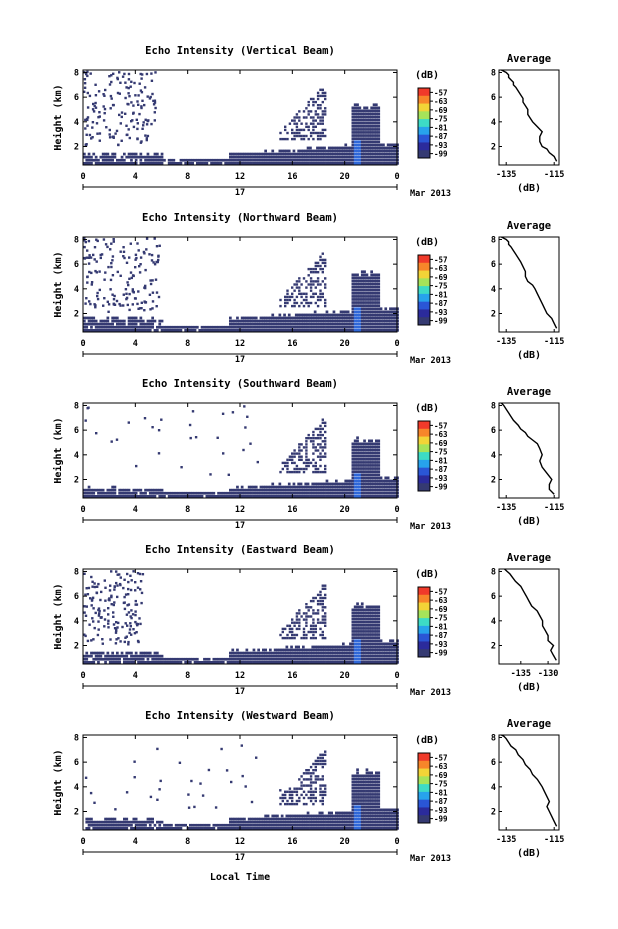 This screenshot has height=929, width=618. Describe the element at coordinates (493, 98) in the screenshot. I see `profile-y-tick-label: 6` at that location.